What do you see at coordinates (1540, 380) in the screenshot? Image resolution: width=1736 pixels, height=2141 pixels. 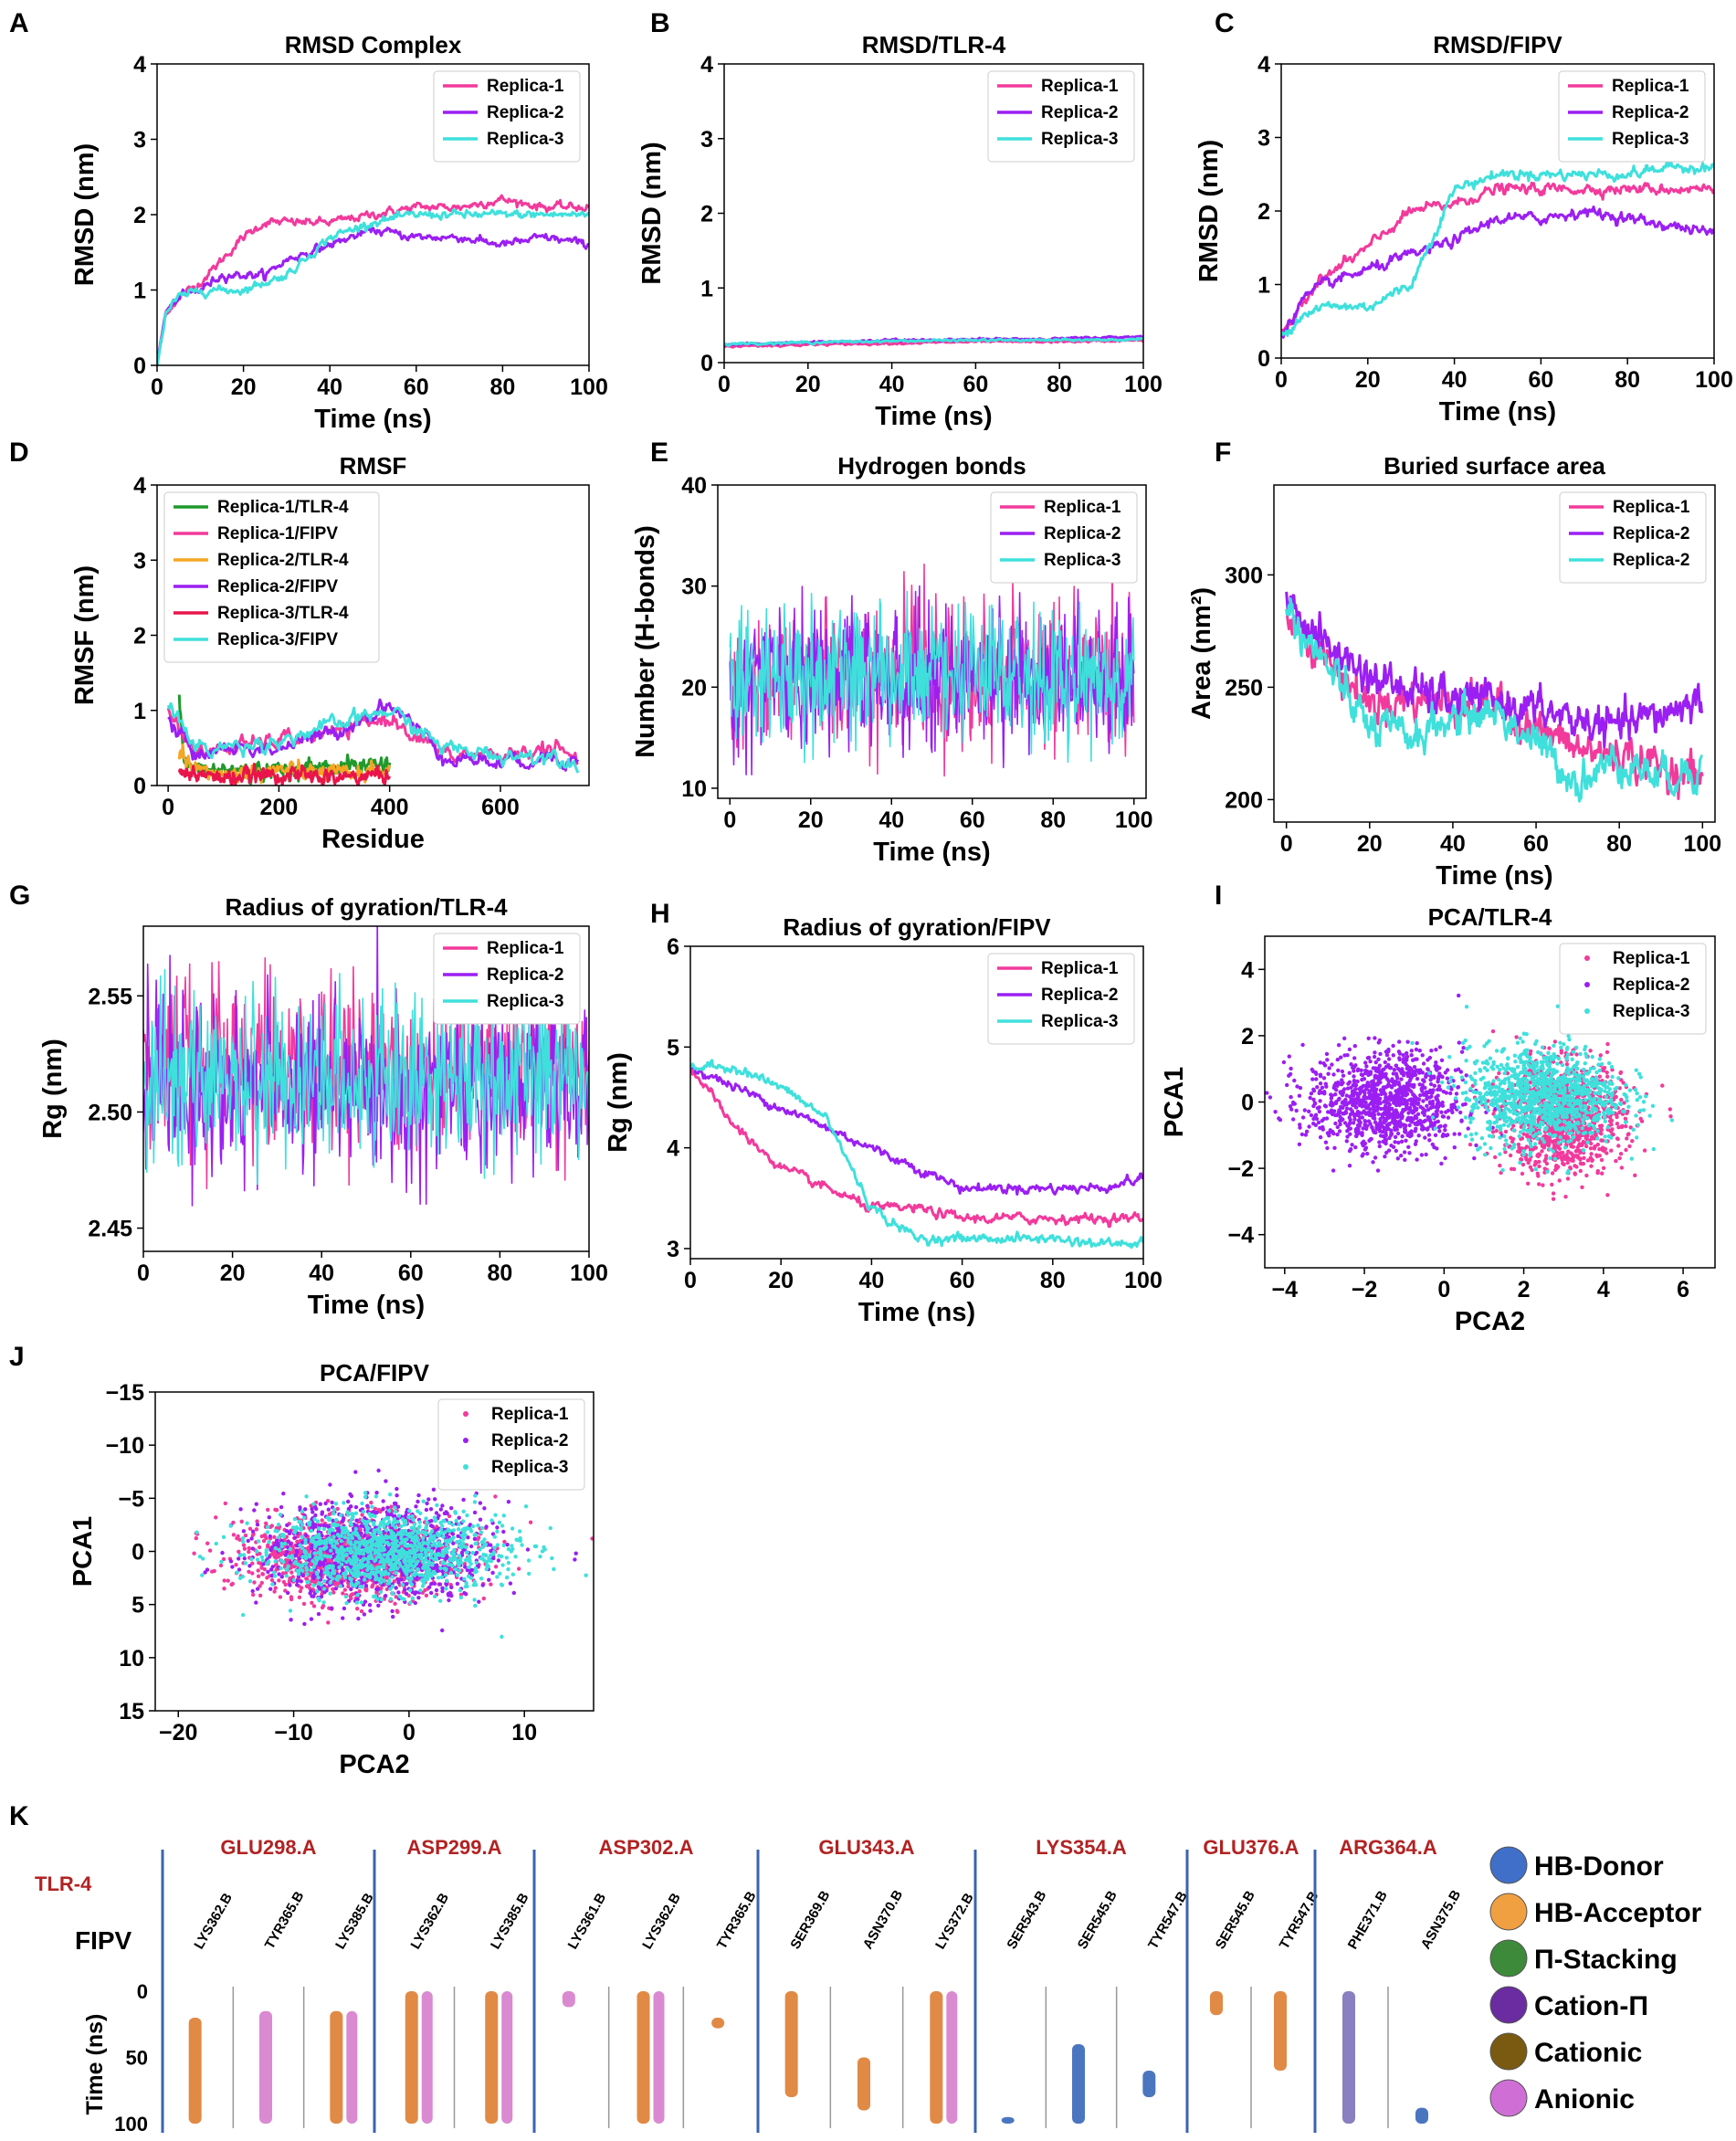 I see `x-tick-label: 60` at bounding box center [1540, 380].